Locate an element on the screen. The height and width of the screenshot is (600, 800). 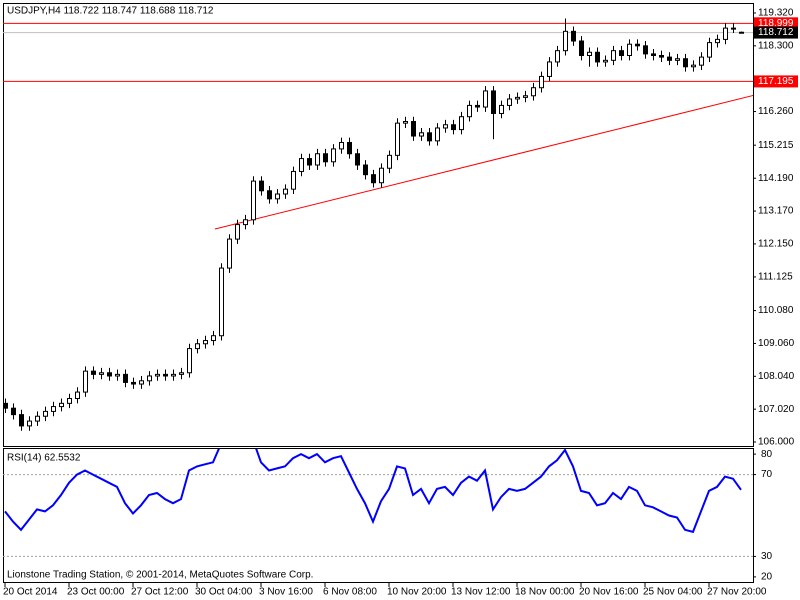
x-tick-label: 6 Nov 08:00 is located at coordinates (350, 592).